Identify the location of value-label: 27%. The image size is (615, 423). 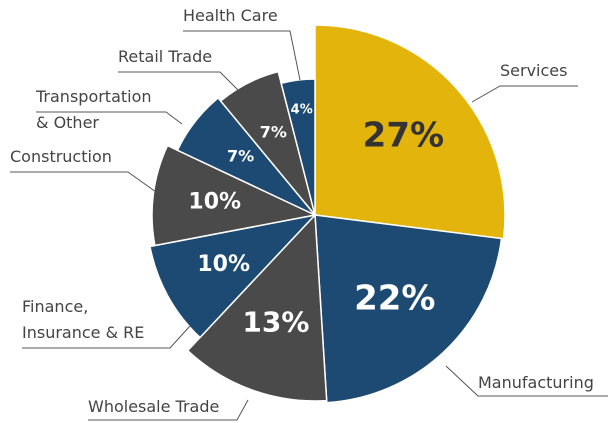
(403, 136).